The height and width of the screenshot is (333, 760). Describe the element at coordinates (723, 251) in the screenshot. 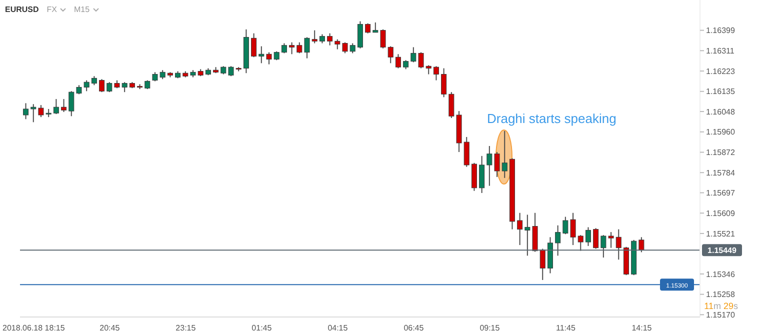

I see `ref-line-label: 1.15449` at that location.